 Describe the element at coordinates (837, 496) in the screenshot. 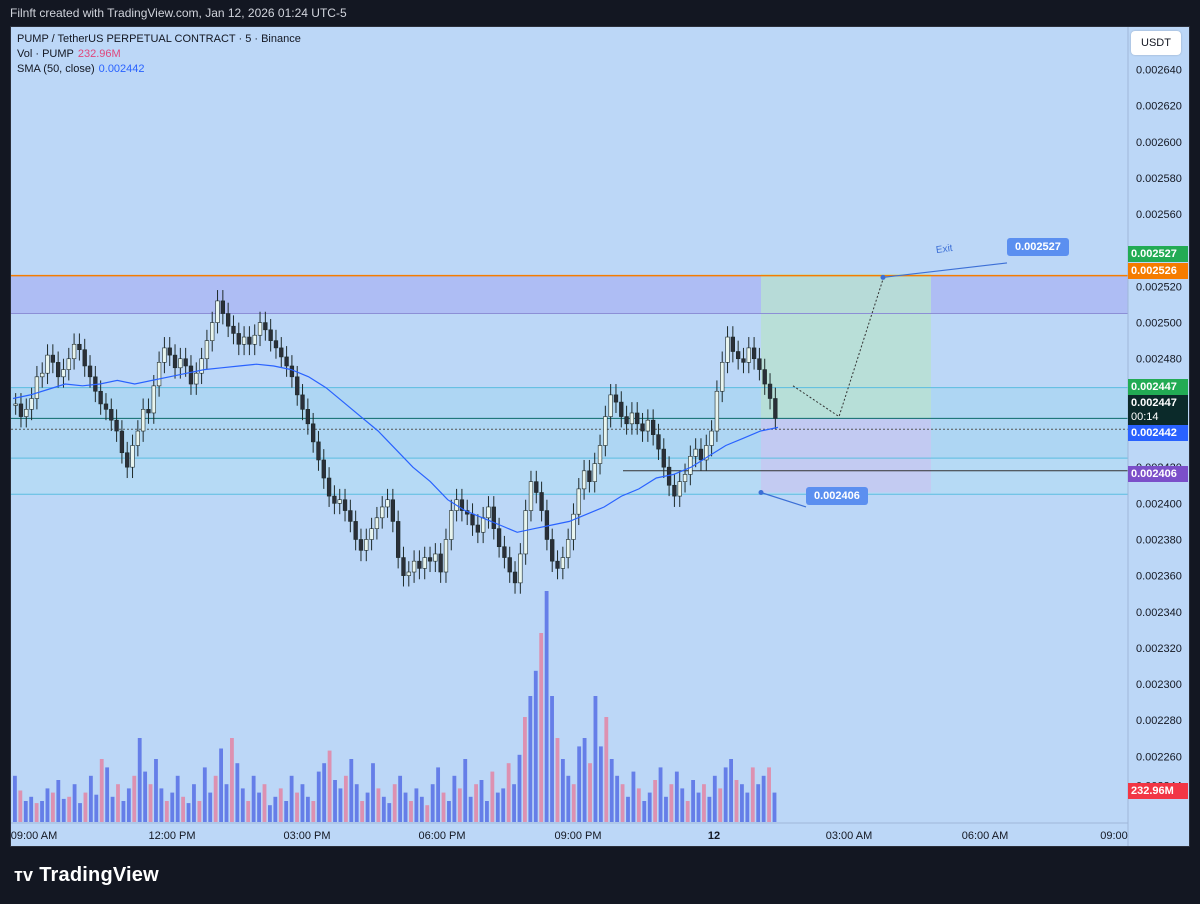

I see `stop-callout: 0.002406` at that location.